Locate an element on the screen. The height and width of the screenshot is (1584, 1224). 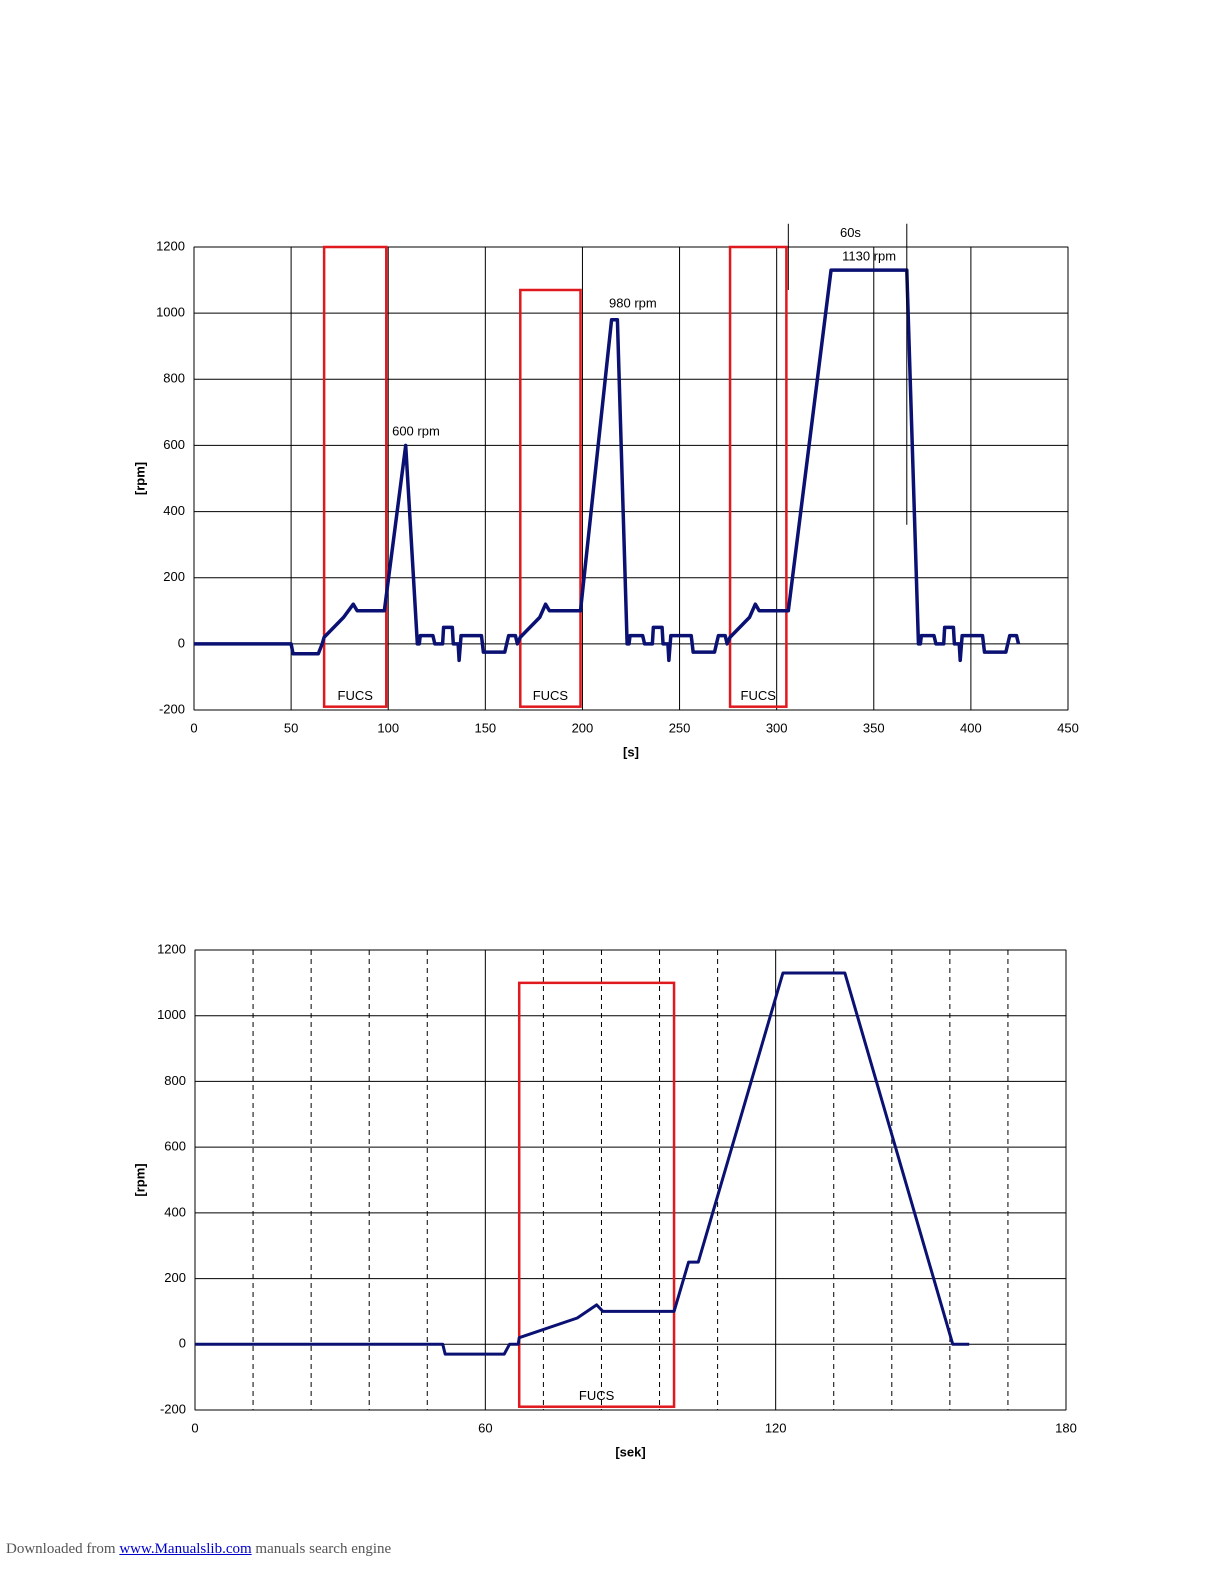
annotation: 60s is located at coordinates (850, 232).